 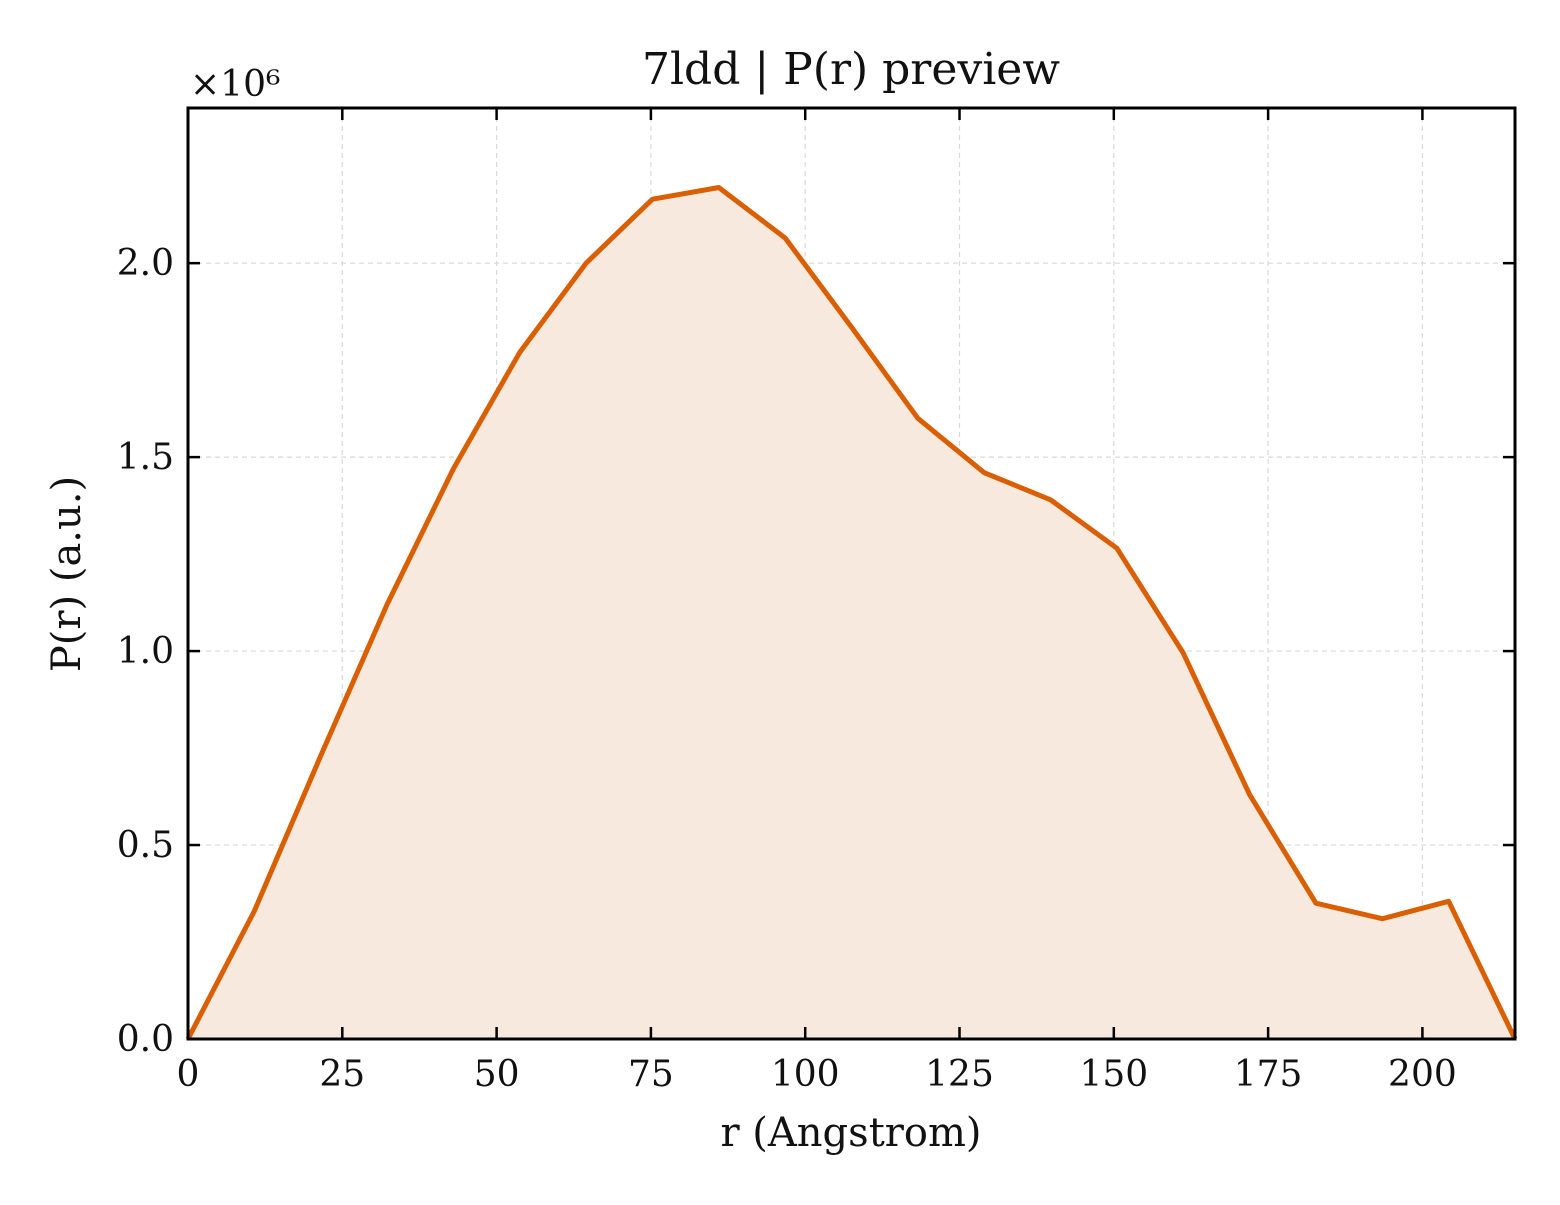 What do you see at coordinates (67, 574) in the screenshot?
I see `y-axis-label: P(r) (a.u.)` at bounding box center [67, 574].